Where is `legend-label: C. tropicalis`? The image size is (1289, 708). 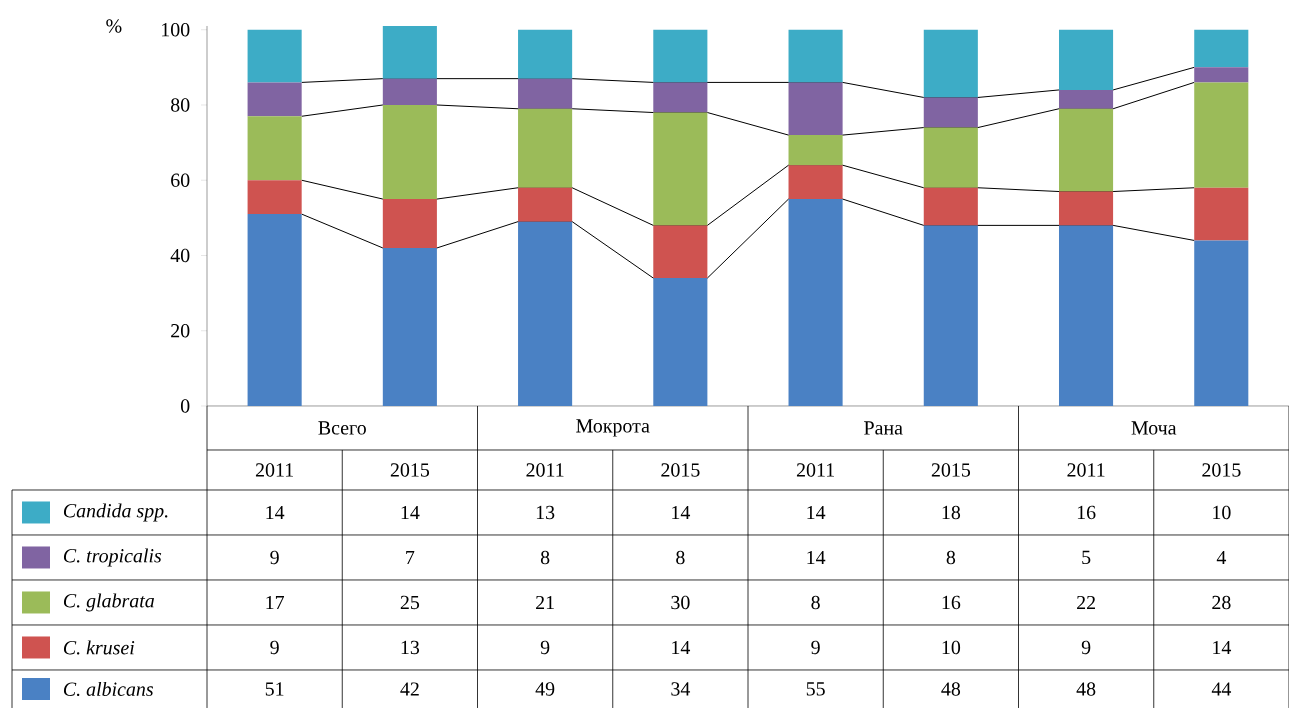
legend-label: C. tropicalis is located at coordinates (112, 557).